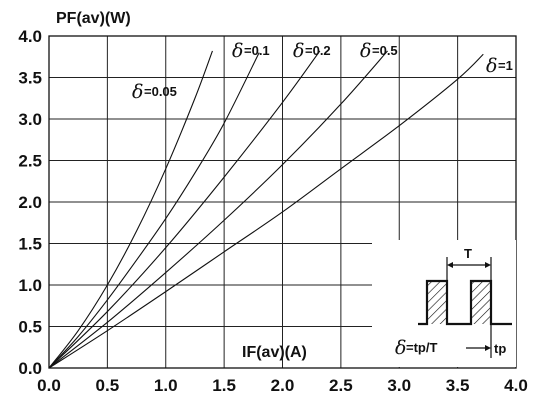 Image resolution: width=539 pixels, height=399 pixels. I want to click on series-label-0: δ =0.05, so click(154, 92).